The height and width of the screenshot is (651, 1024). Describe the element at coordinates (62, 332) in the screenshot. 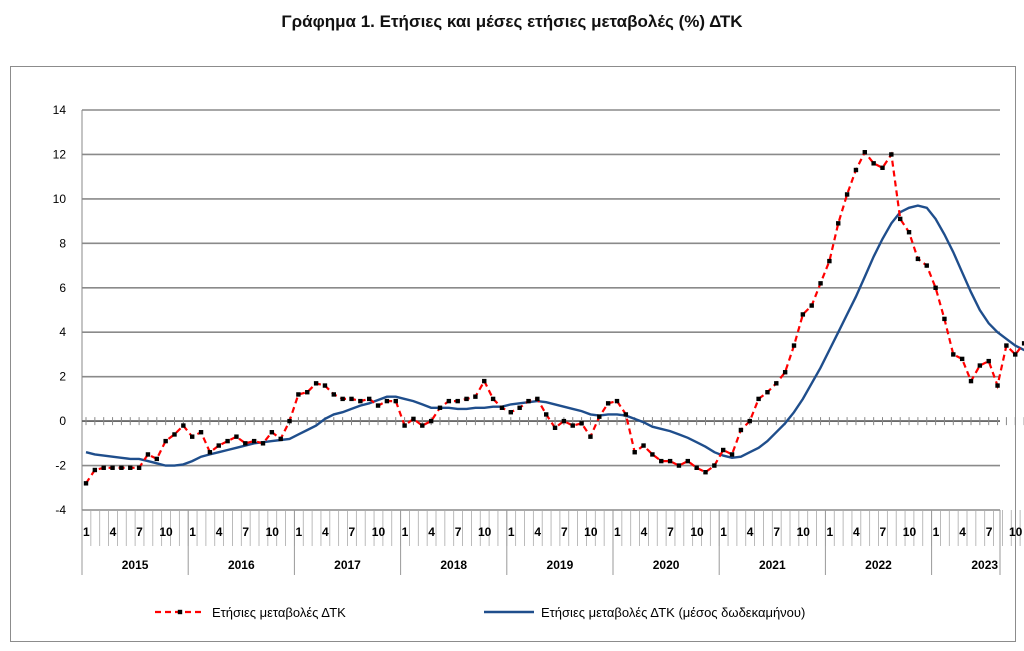

I see `y-tick-label: 4` at that location.